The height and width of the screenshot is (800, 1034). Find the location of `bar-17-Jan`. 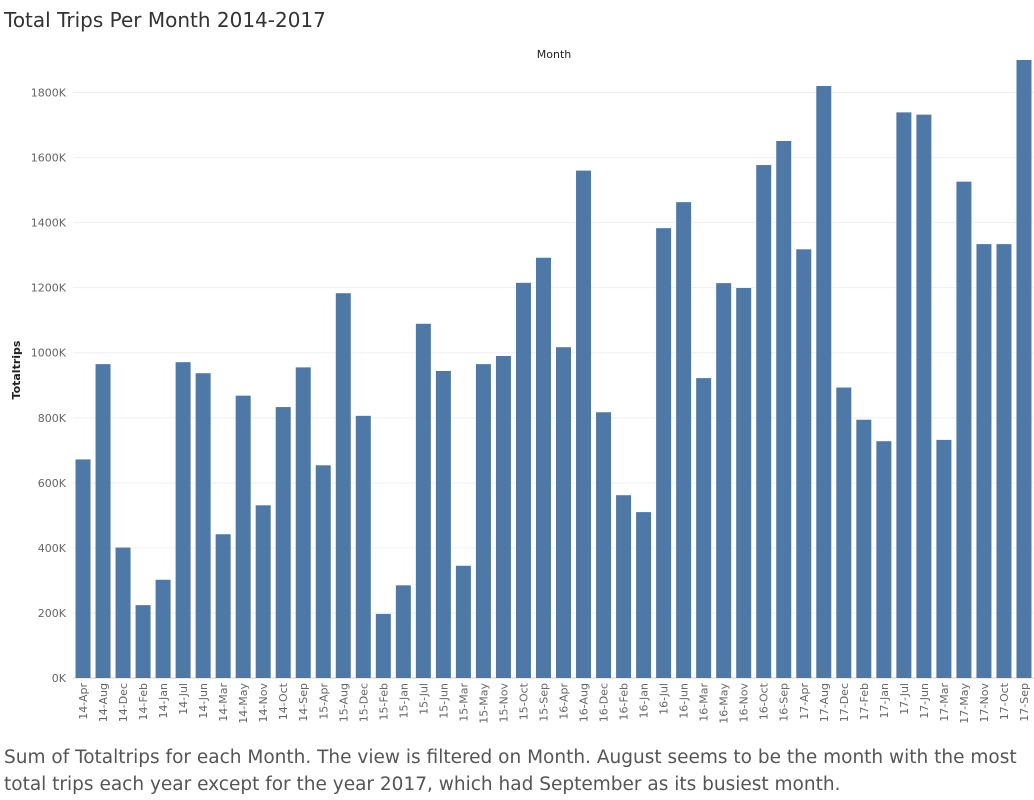

bar-17-Jan is located at coordinates (884, 559).